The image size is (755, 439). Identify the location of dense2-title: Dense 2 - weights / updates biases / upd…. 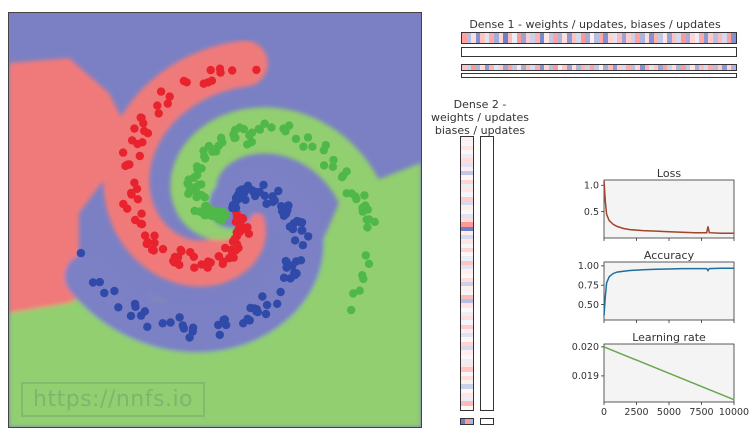
(480, 117).